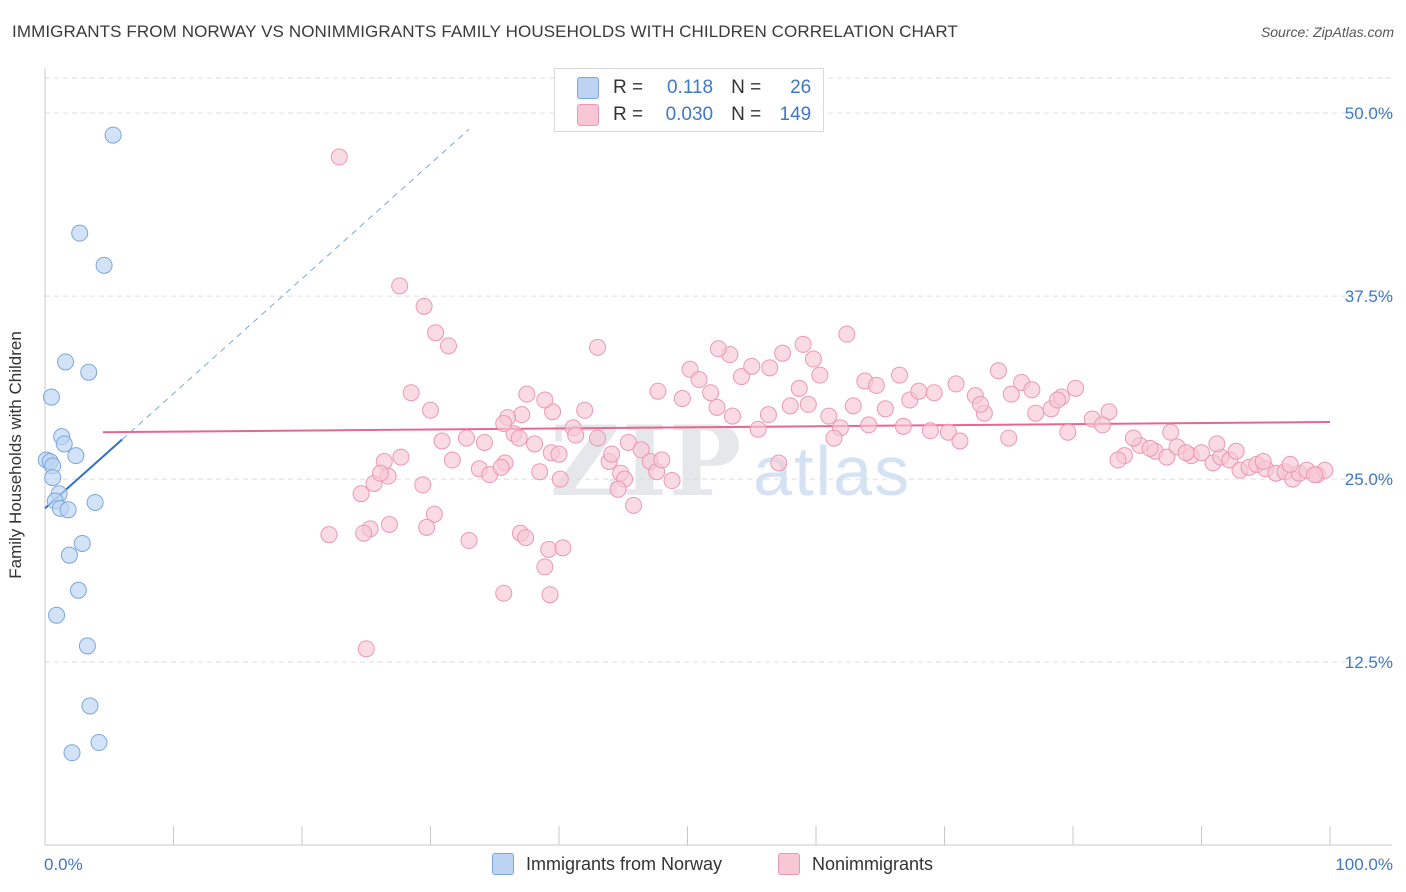  What do you see at coordinates (1369, 479) in the screenshot?
I see `y-tick-label: 25.0%` at bounding box center [1369, 479].